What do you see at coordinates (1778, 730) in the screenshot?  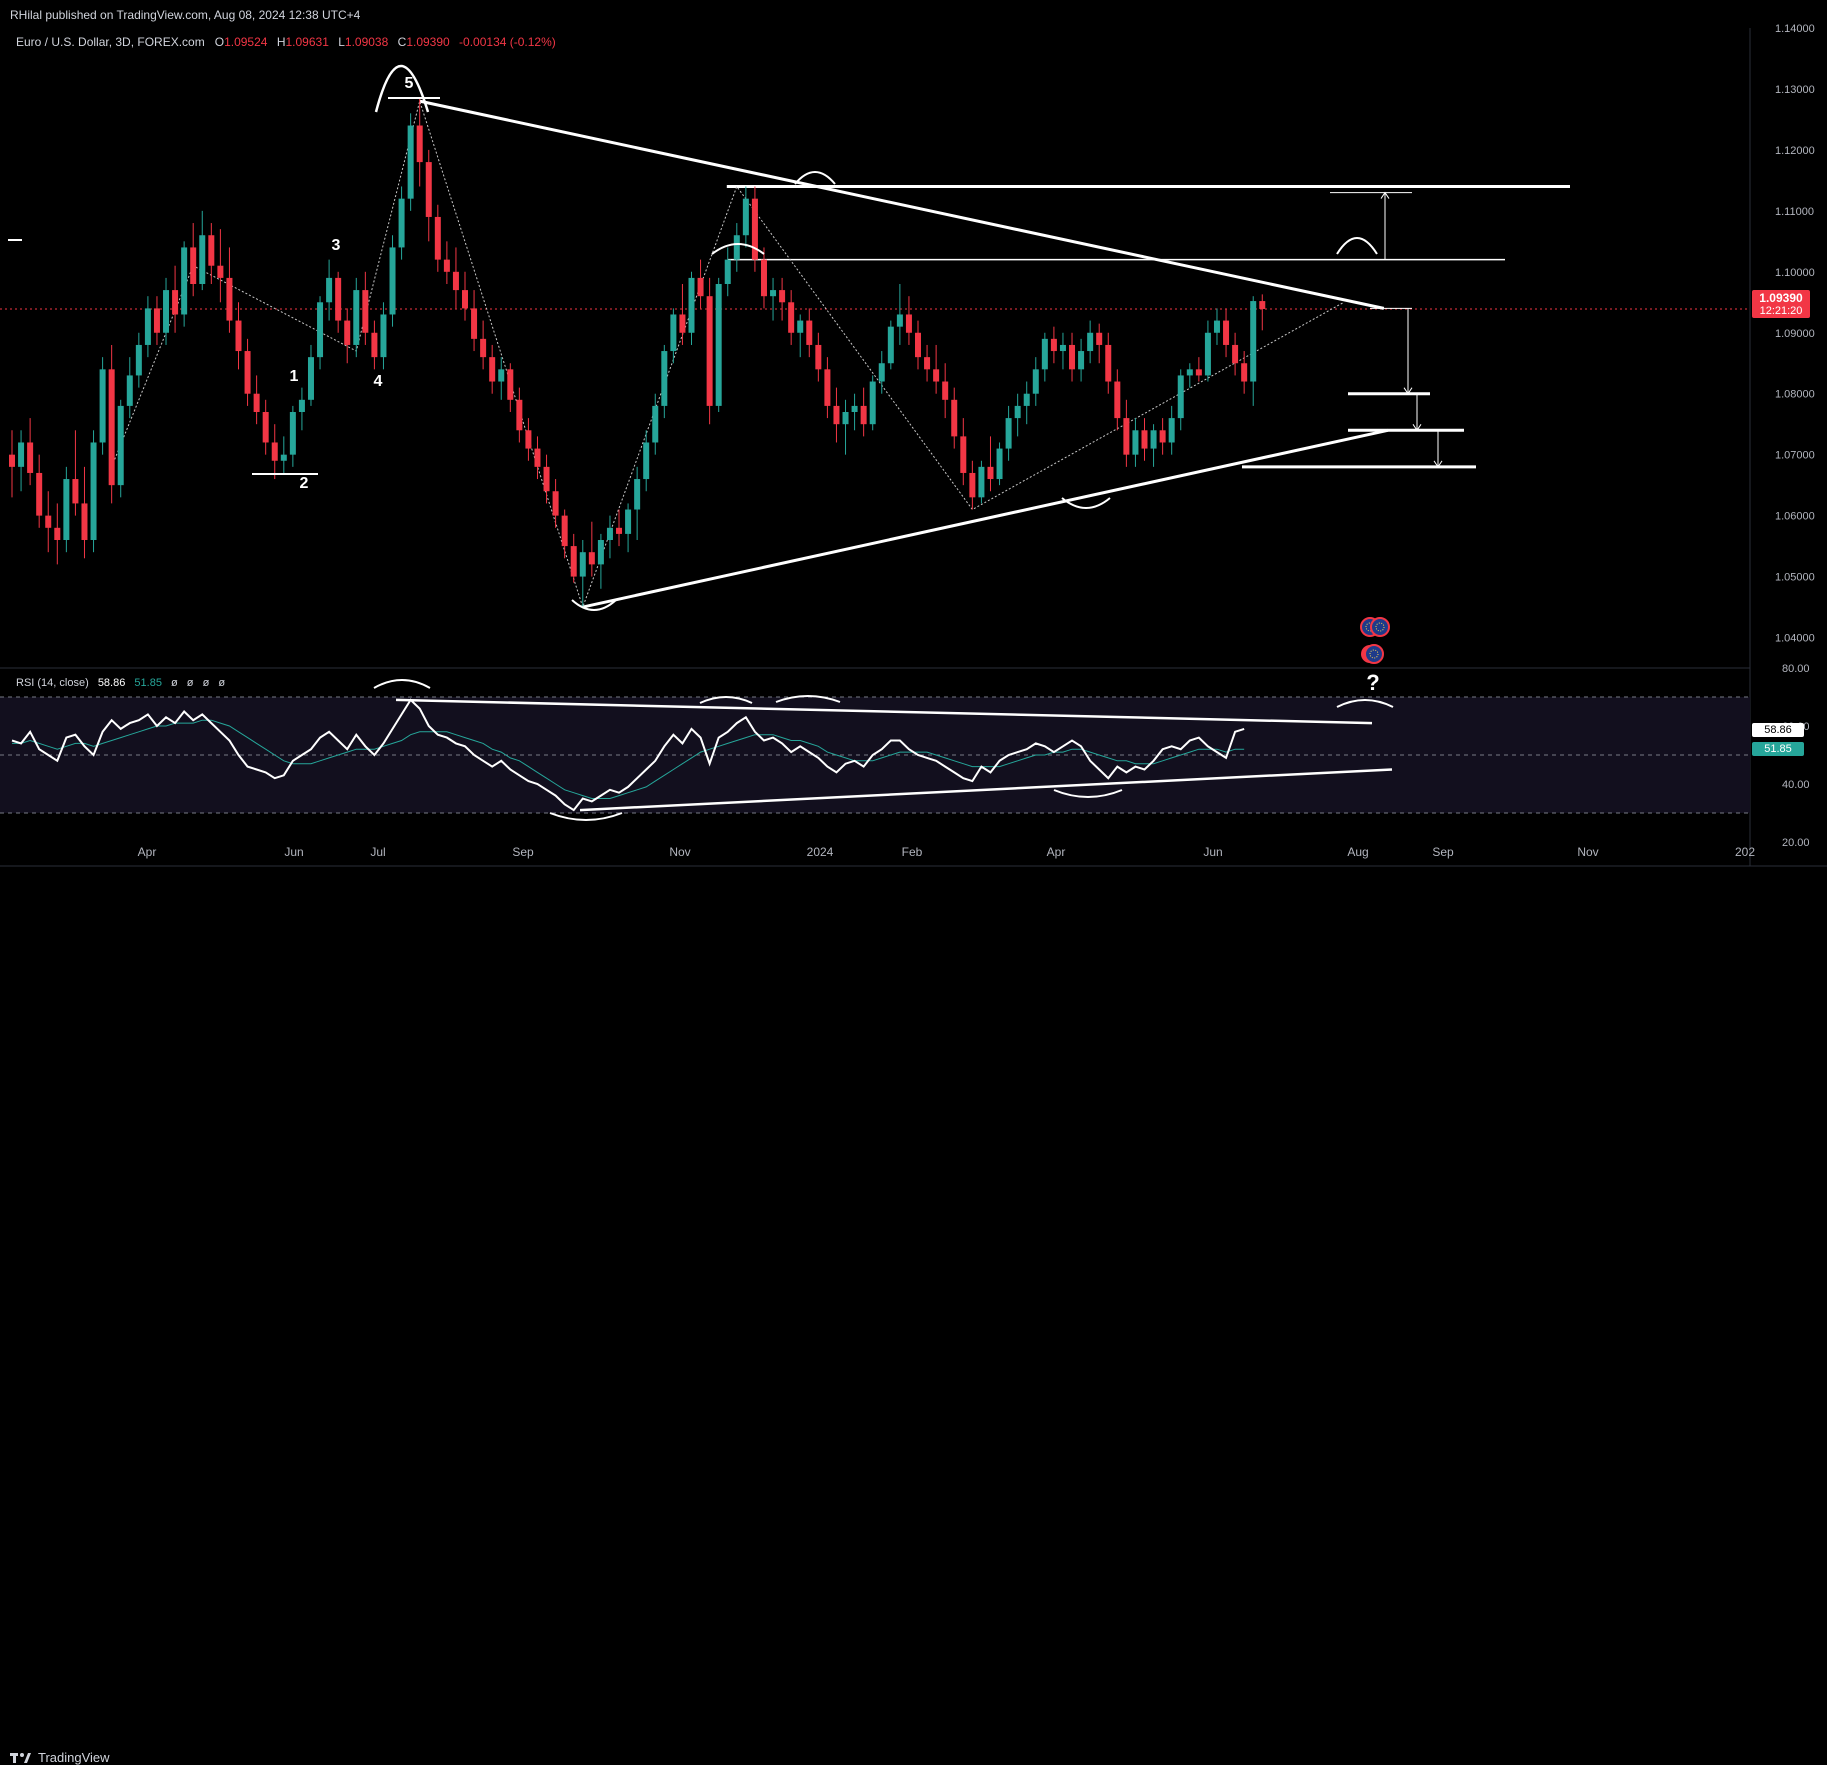 I see `rsi-tag-value: 58.86` at bounding box center [1778, 730].